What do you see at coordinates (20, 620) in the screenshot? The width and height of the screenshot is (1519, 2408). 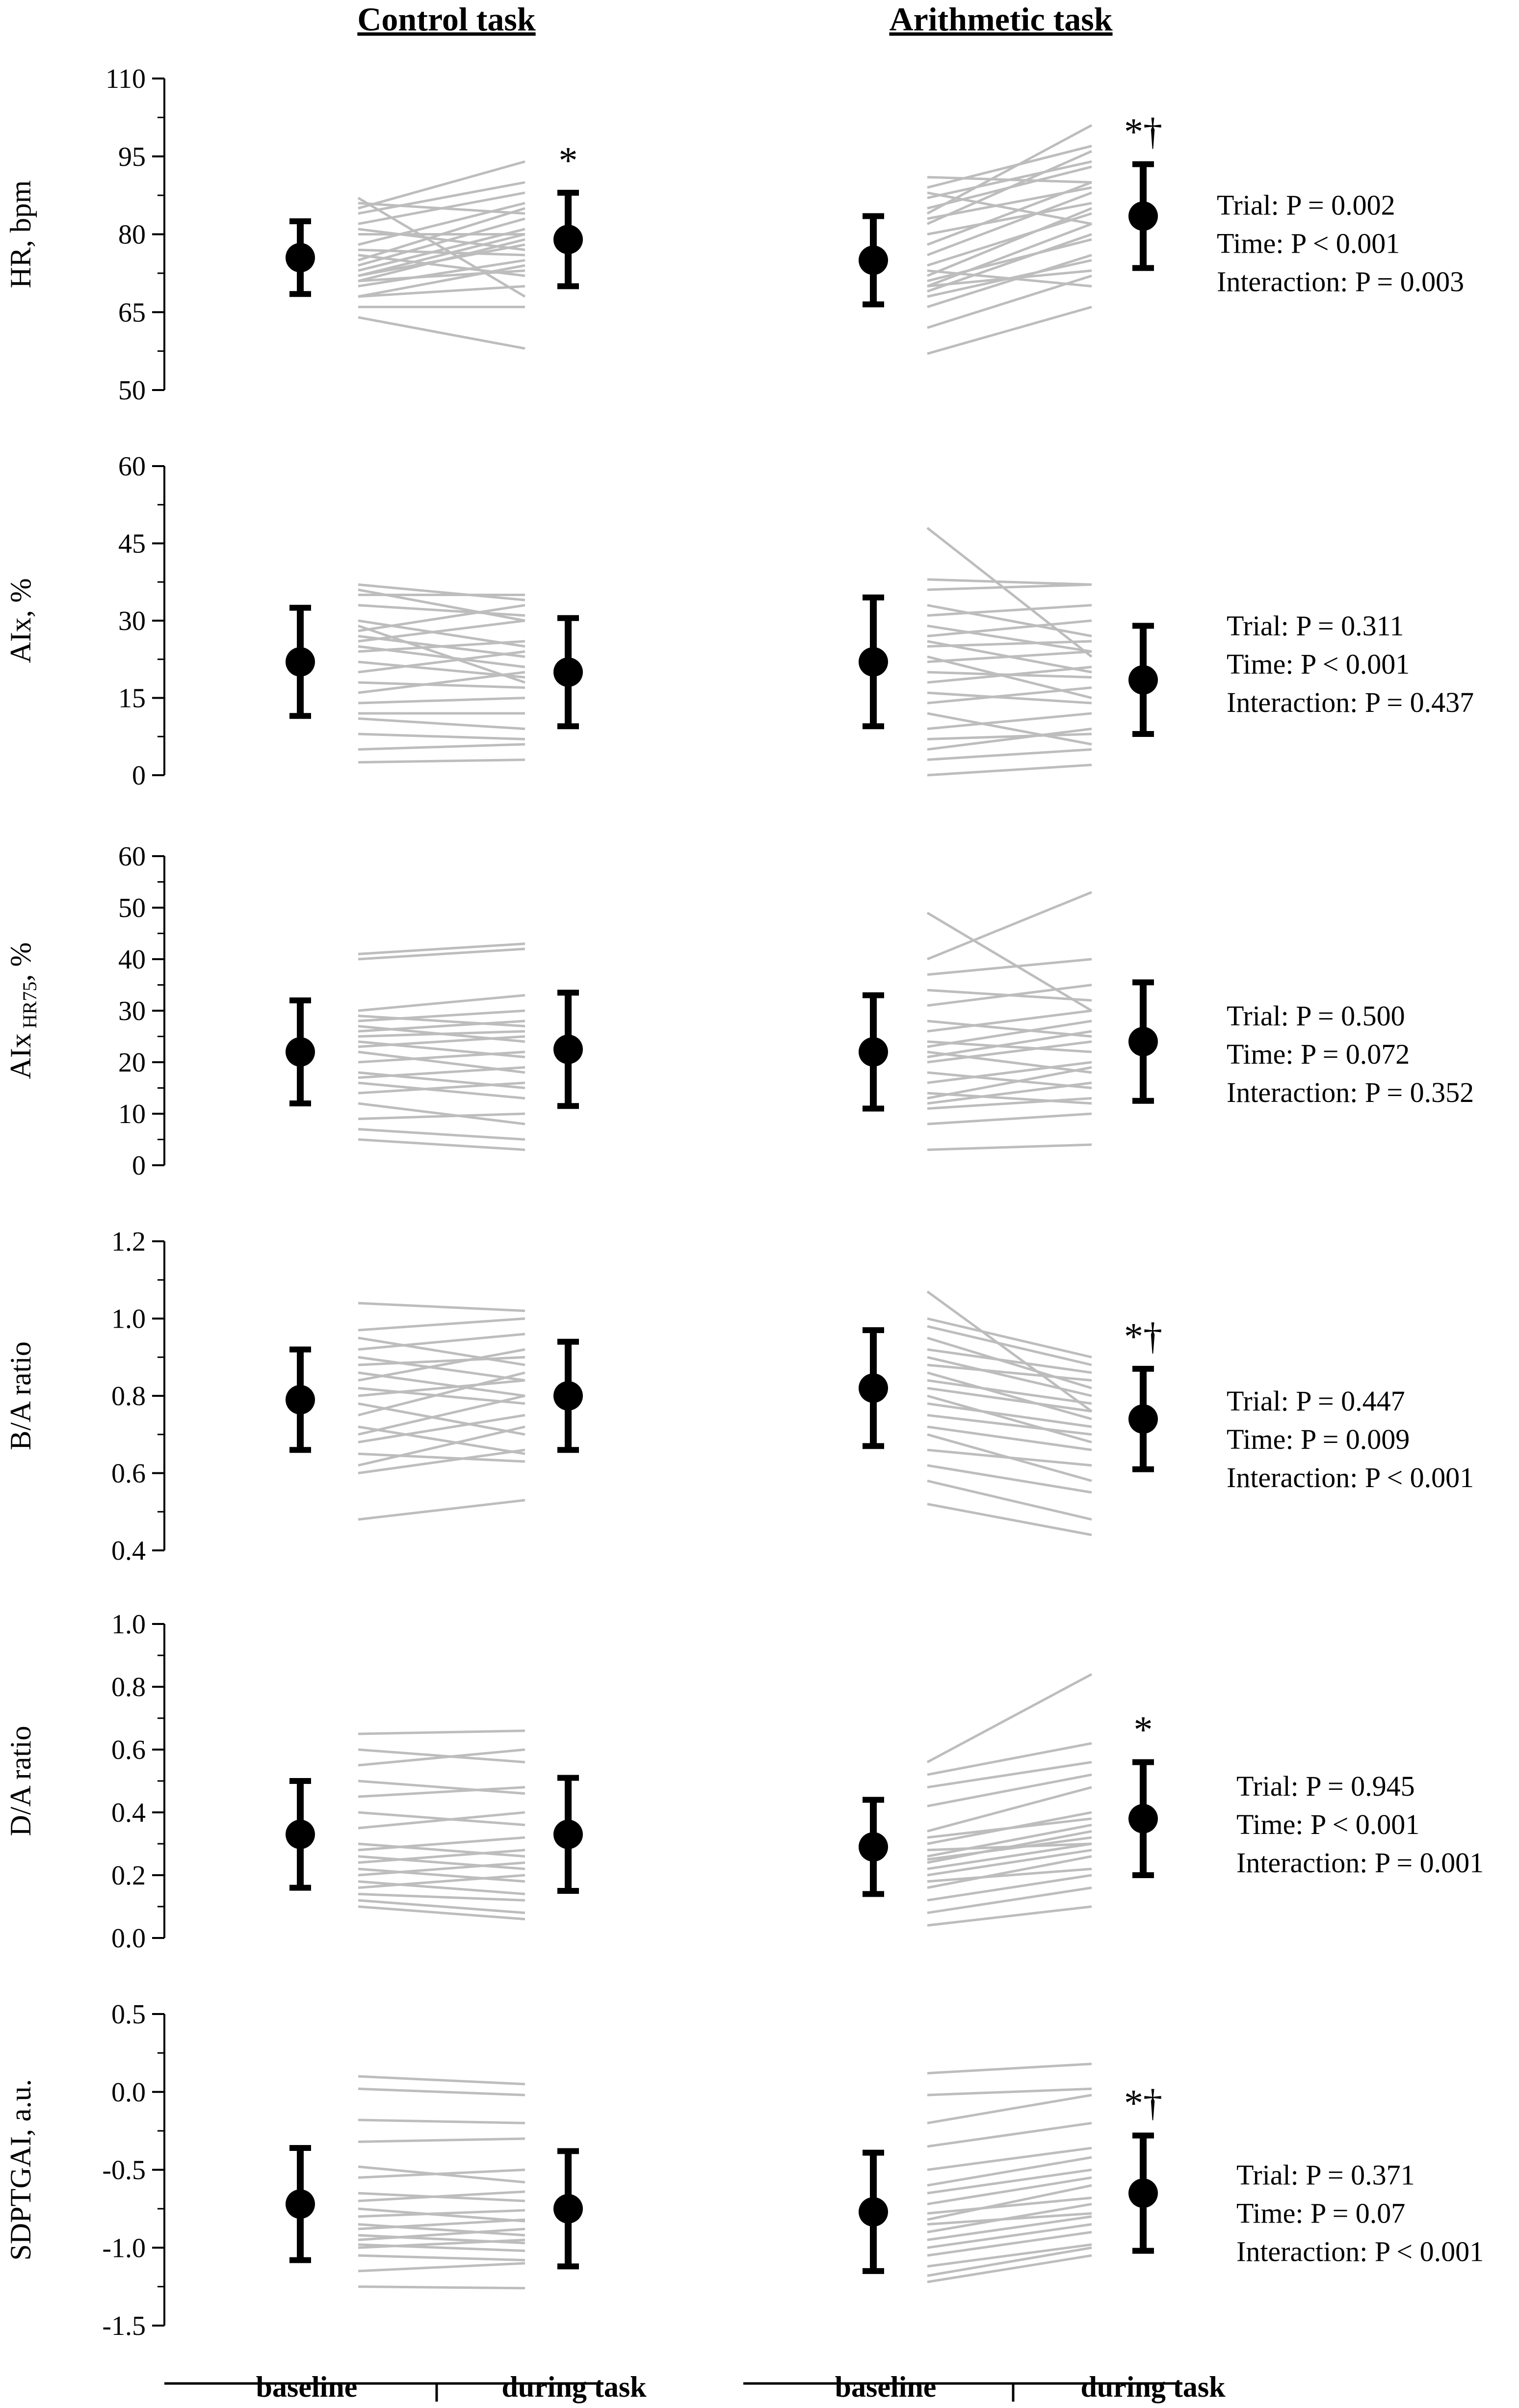 I see `y-axis-label: AIx, %` at bounding box center [20, 620].